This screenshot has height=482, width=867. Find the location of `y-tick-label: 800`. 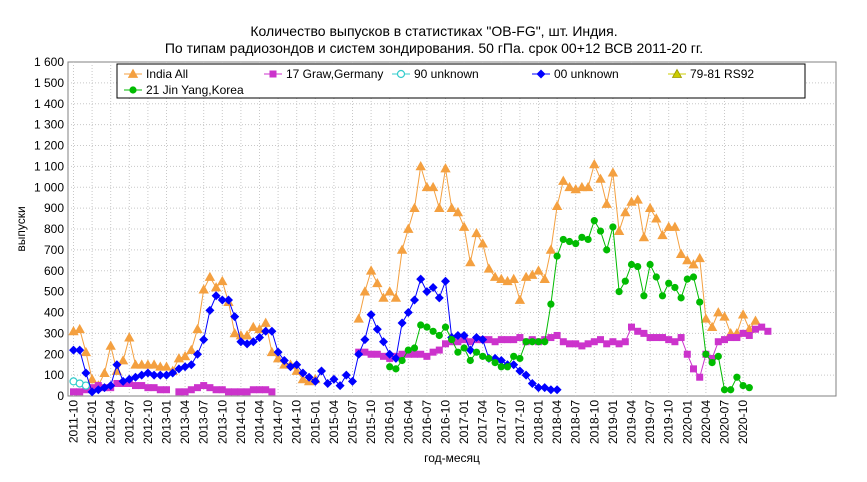

y-tick-label: 800 is located at coordinates (54, 229).